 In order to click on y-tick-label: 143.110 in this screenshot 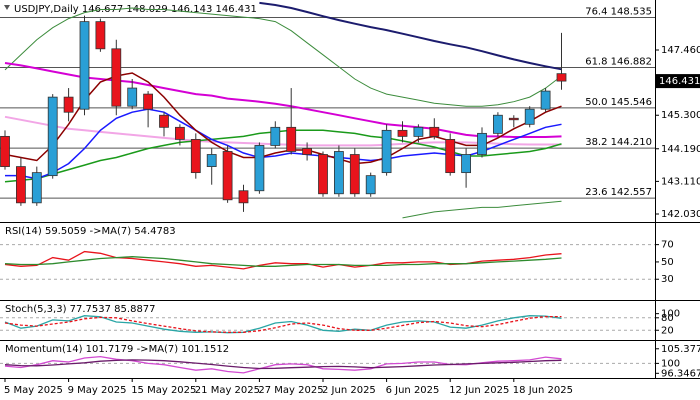, I will do `click(680, 181)`.